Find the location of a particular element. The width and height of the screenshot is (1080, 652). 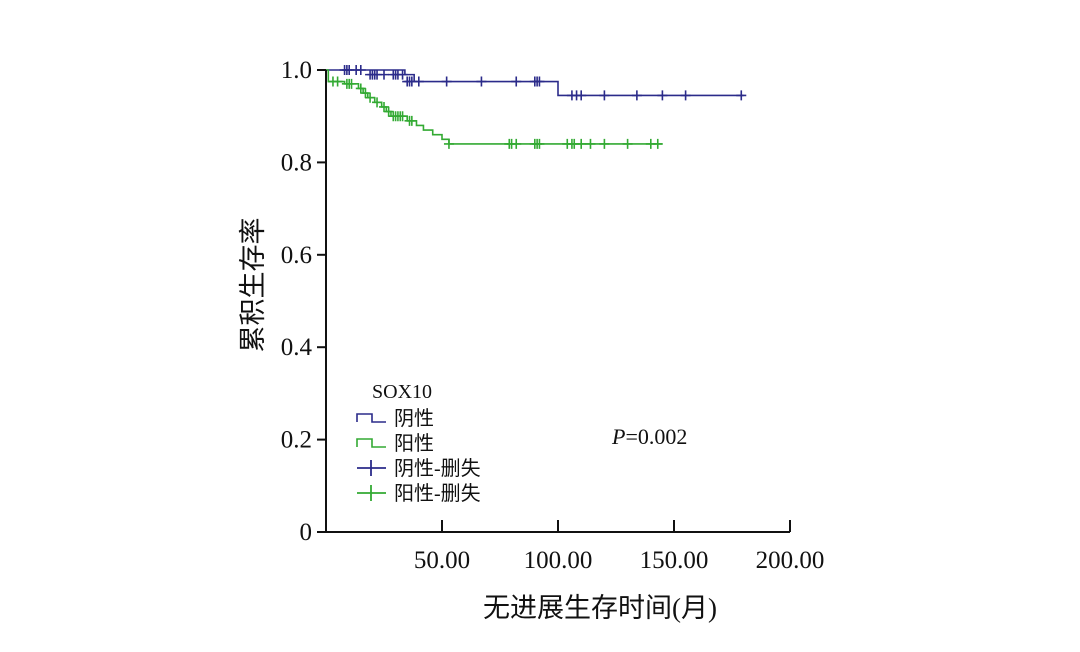

x-tick-label: 150.00 is located at coordinates (674, 560).